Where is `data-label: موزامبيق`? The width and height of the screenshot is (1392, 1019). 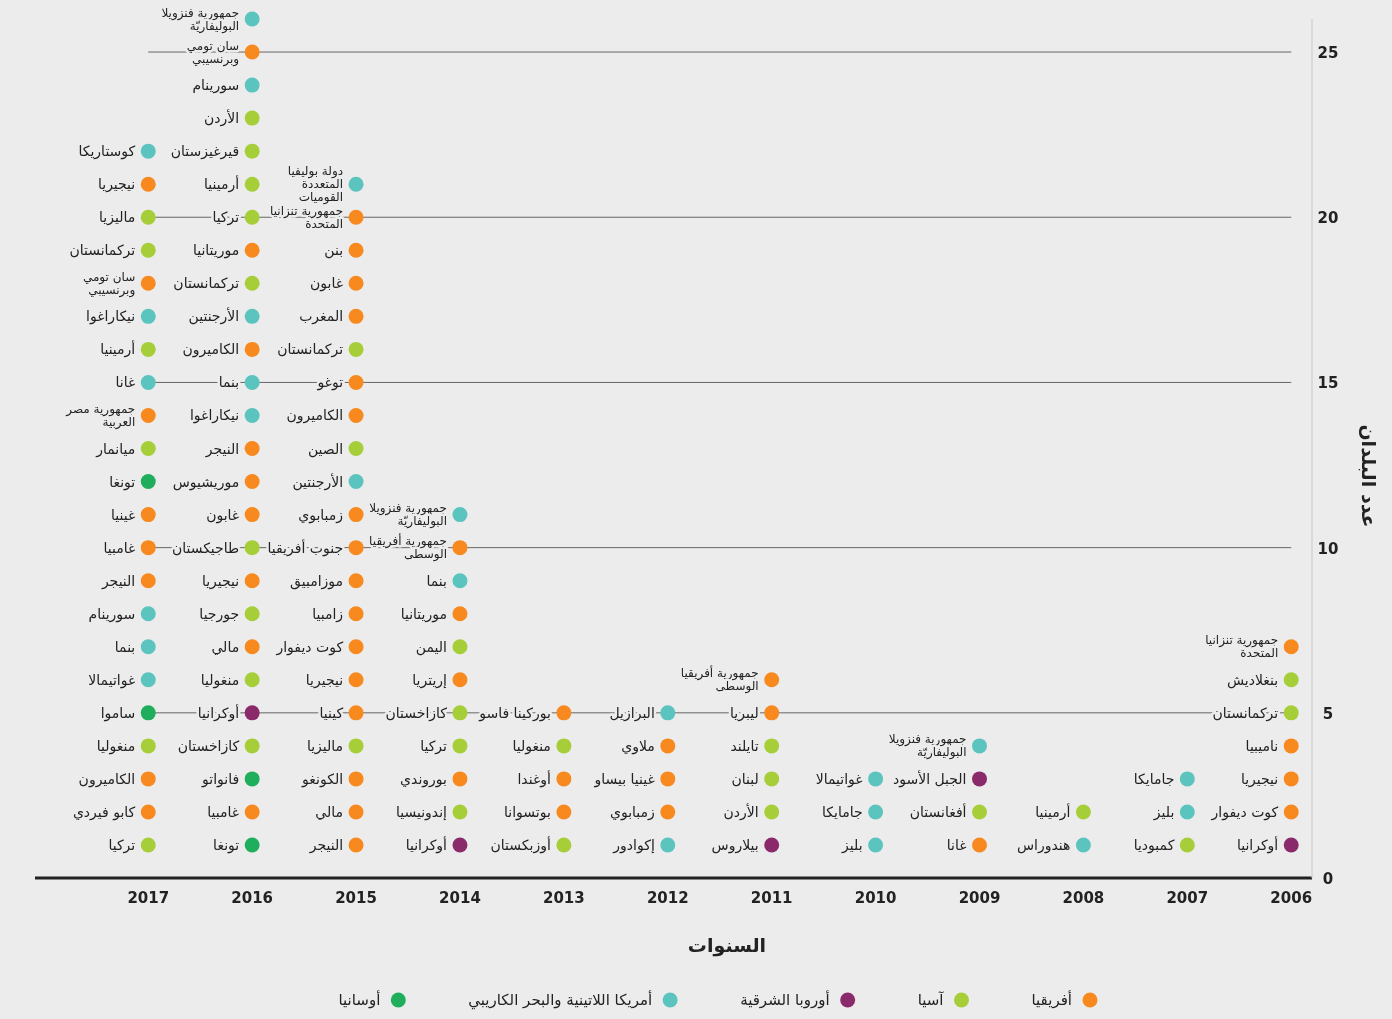 data-label: موزامبيق is located at coordinates (317, 581).